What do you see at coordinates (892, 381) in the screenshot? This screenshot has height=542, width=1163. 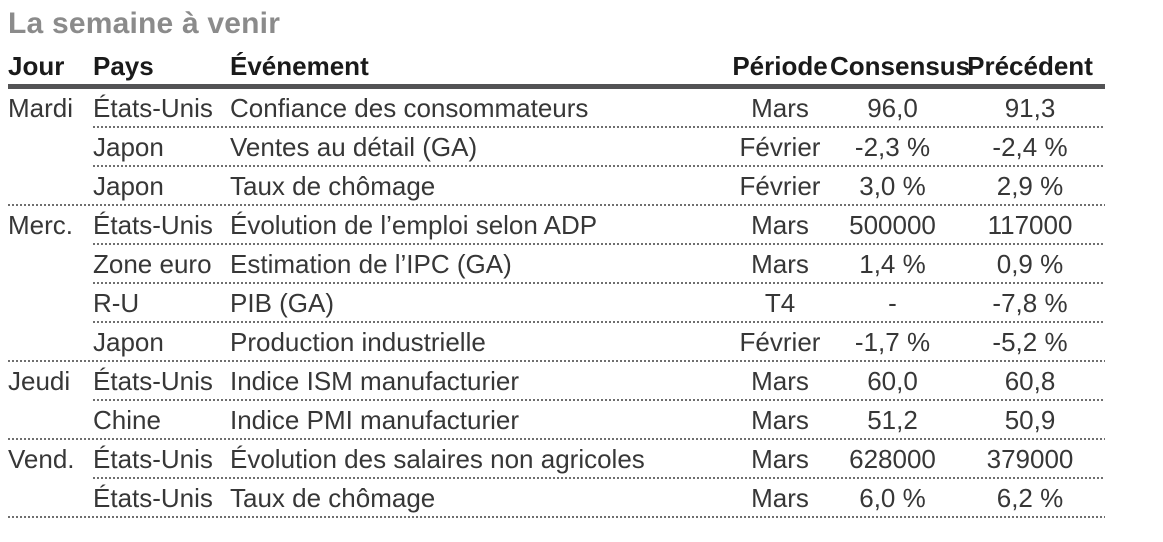 I see `cell-consensus: 60,0` at bounding box center [892, 381].